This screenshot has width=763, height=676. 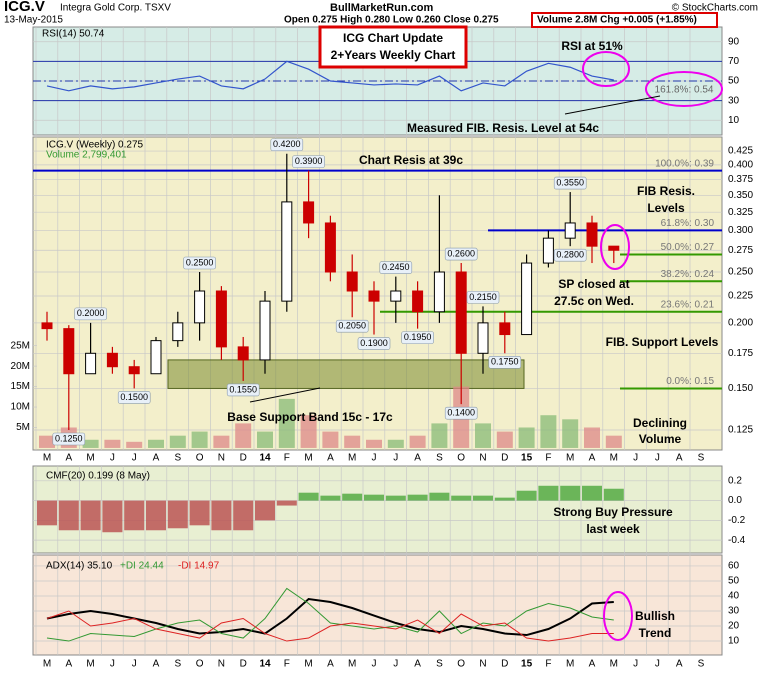 I want to click on x-tick-label: N, so click(x=482, y=664).